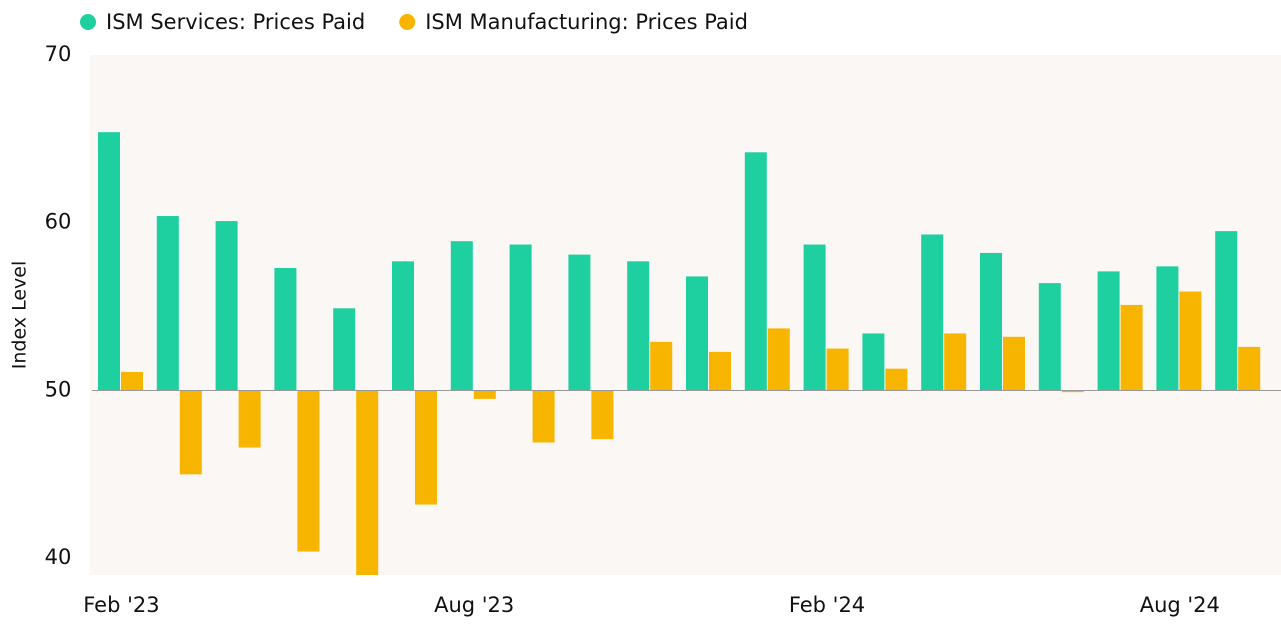 The height and width of the screenshot is (625, 1281). What do you see at coordinates (235, 22) in the screenshot?
I see `legend-label: ISM Services: Prices Paid` at bounding box center [235, 22].